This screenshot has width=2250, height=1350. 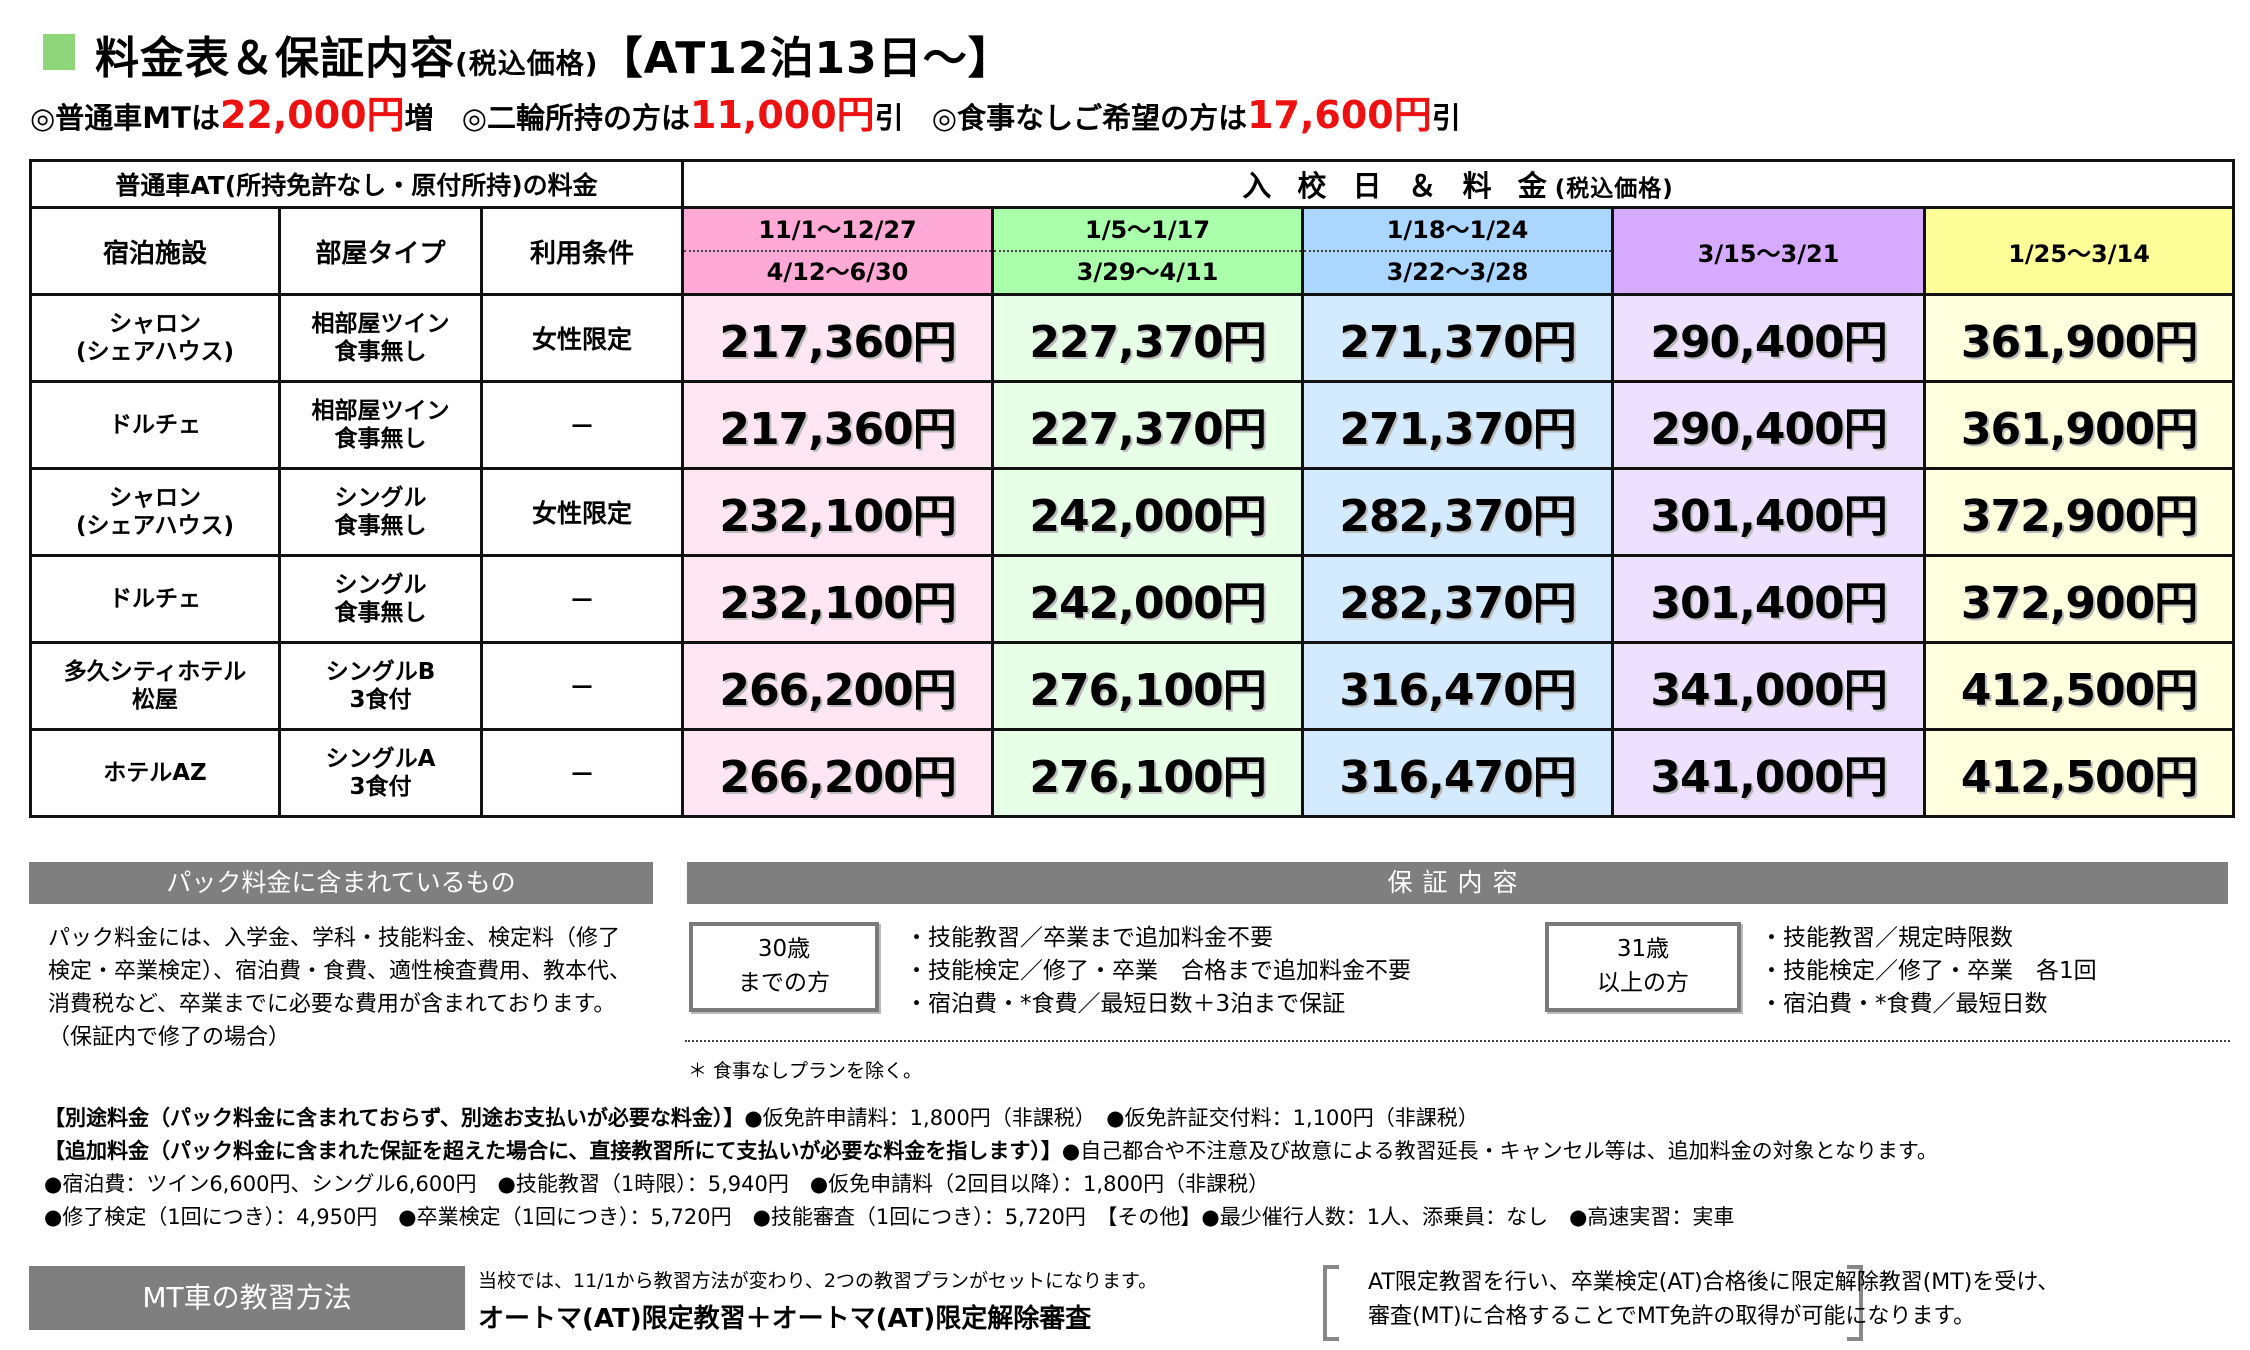 What do you see at coordinates (527, 63) in the screenshot?
I see `title-tax-note: (税込価格)` at bounding box center [527, 63].